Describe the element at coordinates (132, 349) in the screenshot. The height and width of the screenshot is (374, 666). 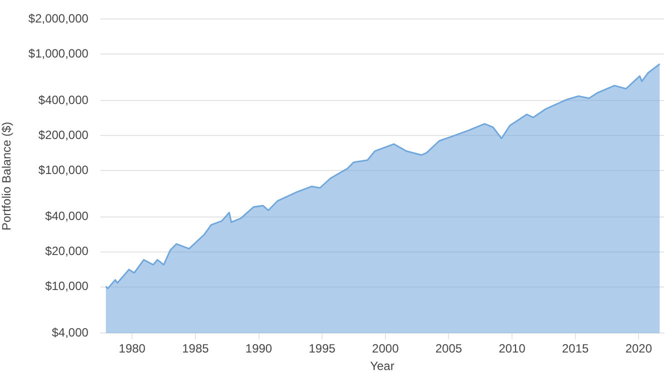
I see `x-tick-label: 1980` at that location.